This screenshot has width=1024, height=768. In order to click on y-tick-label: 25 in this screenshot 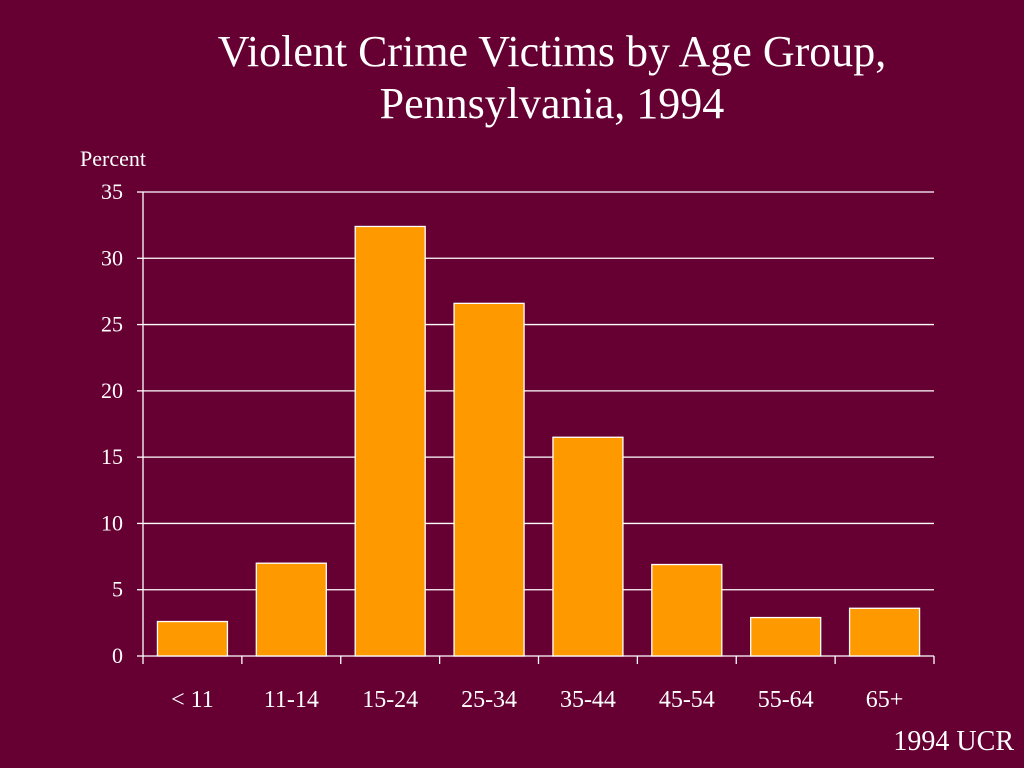, I will do `click(112, 324)`.